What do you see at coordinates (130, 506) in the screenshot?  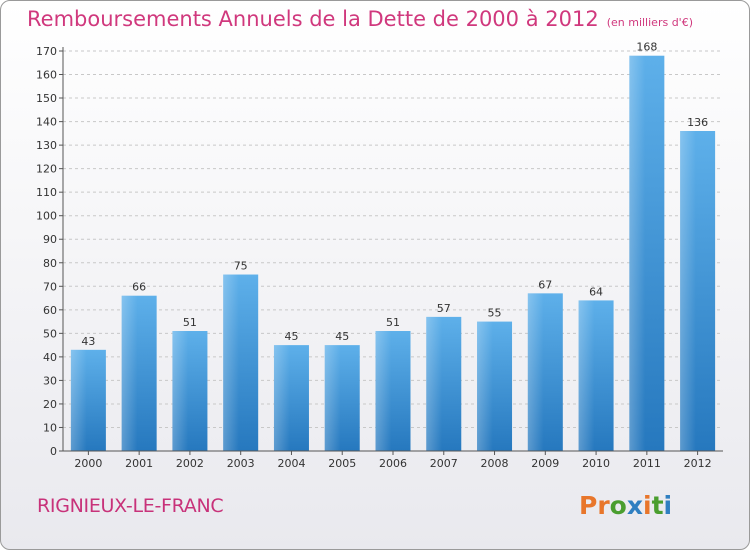 I see `commune-name: RIGNIEUX-LE-FRANC` at bounding box center [130, 506].